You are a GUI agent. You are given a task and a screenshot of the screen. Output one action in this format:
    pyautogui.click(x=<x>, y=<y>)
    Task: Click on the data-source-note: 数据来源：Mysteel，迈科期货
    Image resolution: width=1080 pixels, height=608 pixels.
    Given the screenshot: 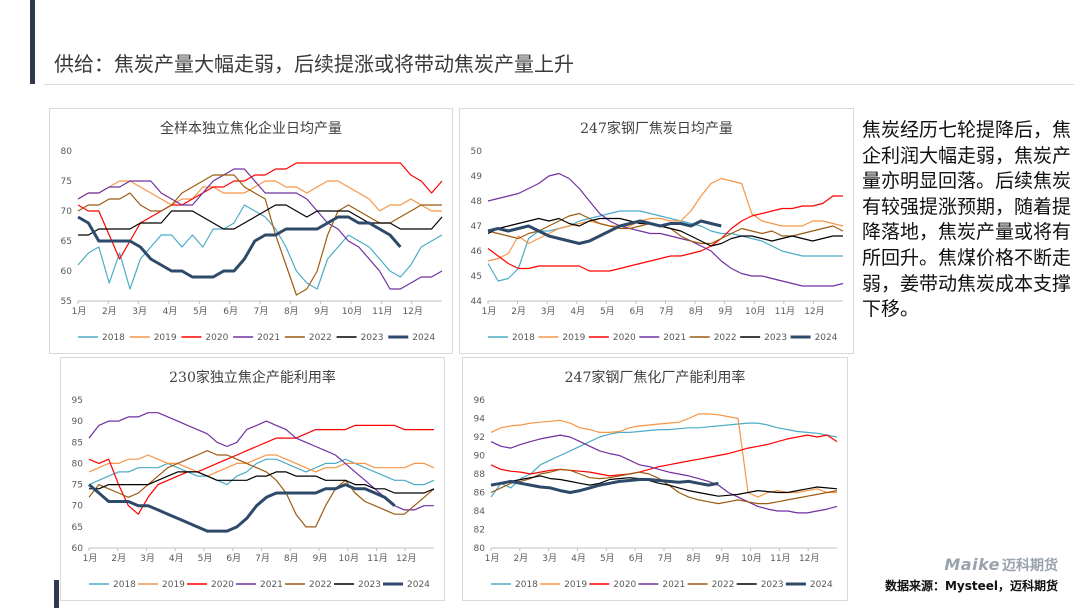 What is the action you would take?
    pyautogui.click(x=971, y=586)
    